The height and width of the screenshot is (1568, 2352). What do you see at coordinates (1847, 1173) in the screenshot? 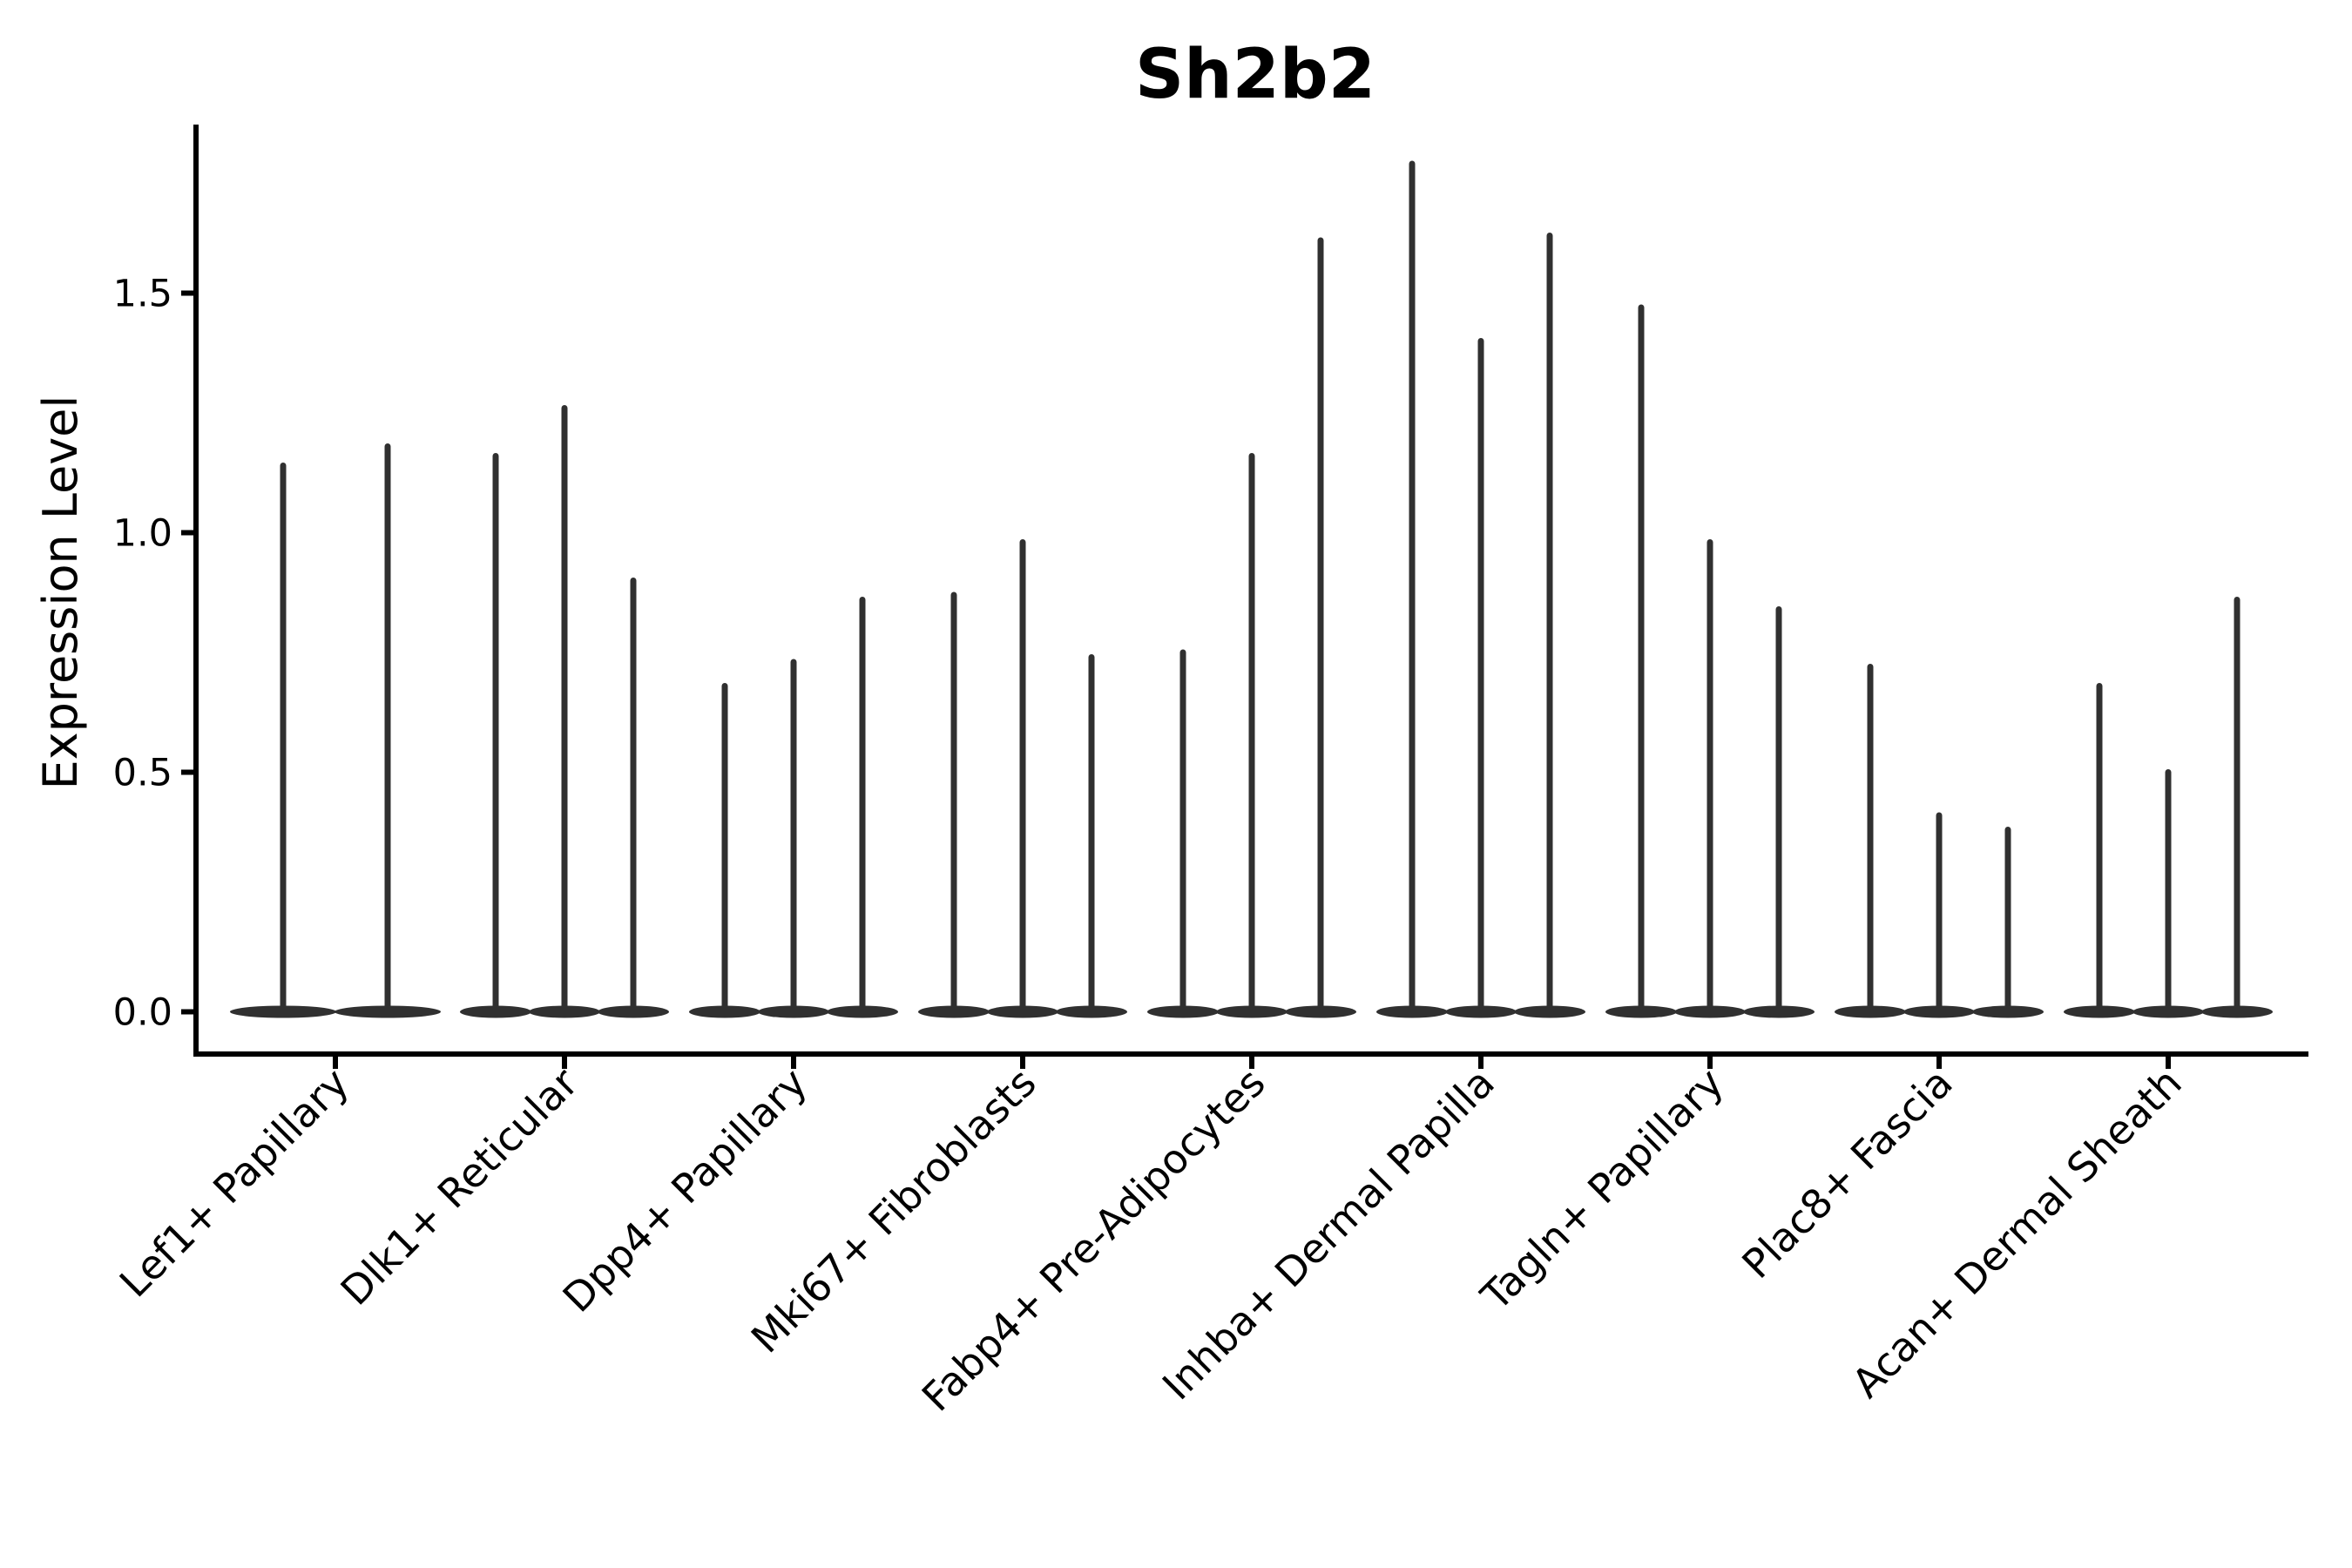
I see `x-tick-label: Plac8+ Fascia` at bounding box center [1847, 1173].